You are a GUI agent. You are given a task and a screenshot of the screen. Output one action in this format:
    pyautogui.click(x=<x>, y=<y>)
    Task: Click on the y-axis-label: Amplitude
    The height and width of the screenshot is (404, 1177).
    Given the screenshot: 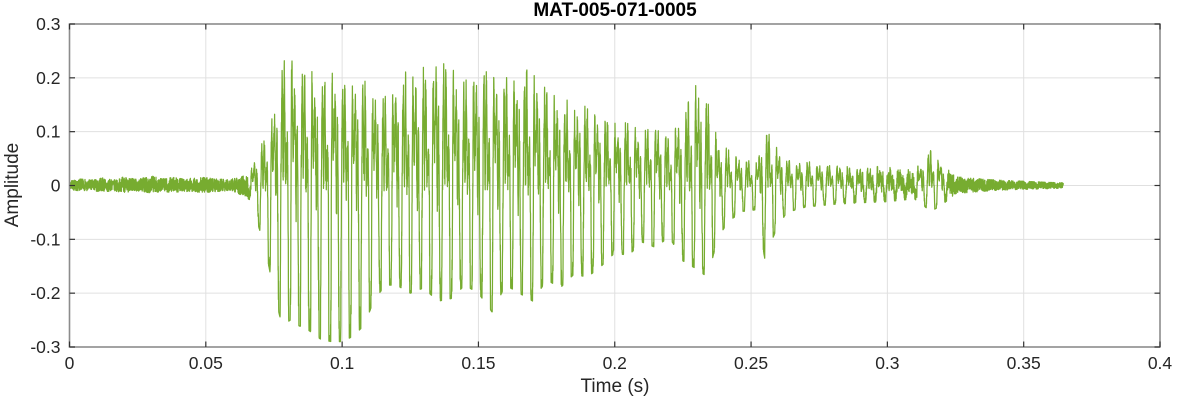 What is the action you would take?
    pyautogui.click(x=12, y=185)
    